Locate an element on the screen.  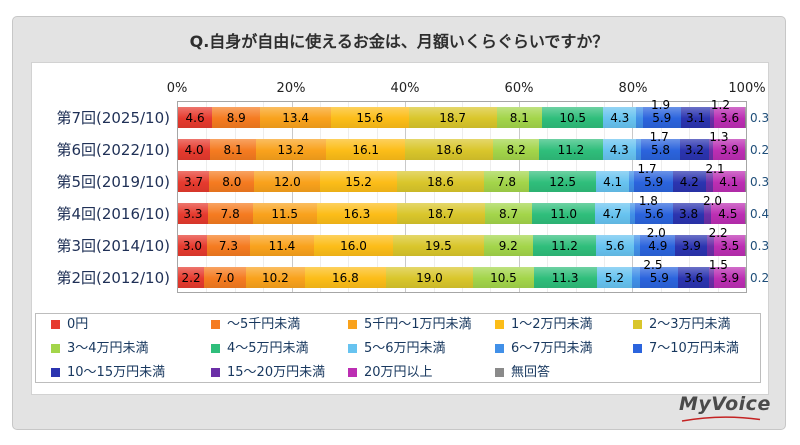
segment-value: 3.5 is located at coordinates (730, 245).